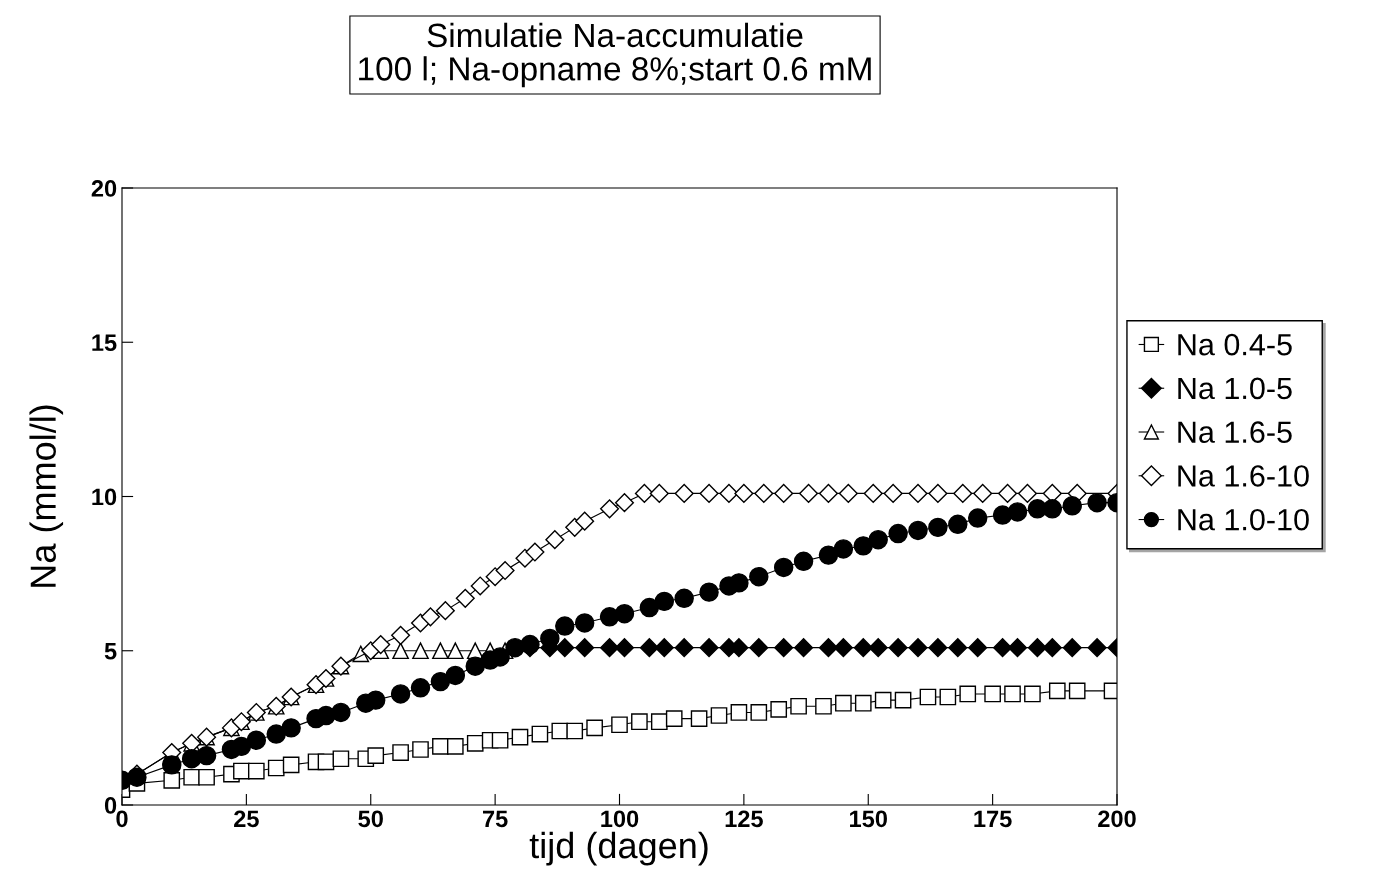 The image size is (1382, 887). Describe the element at coordinates (370, 819) in the screenshot. I see `x-tick-label: 50` at that location.